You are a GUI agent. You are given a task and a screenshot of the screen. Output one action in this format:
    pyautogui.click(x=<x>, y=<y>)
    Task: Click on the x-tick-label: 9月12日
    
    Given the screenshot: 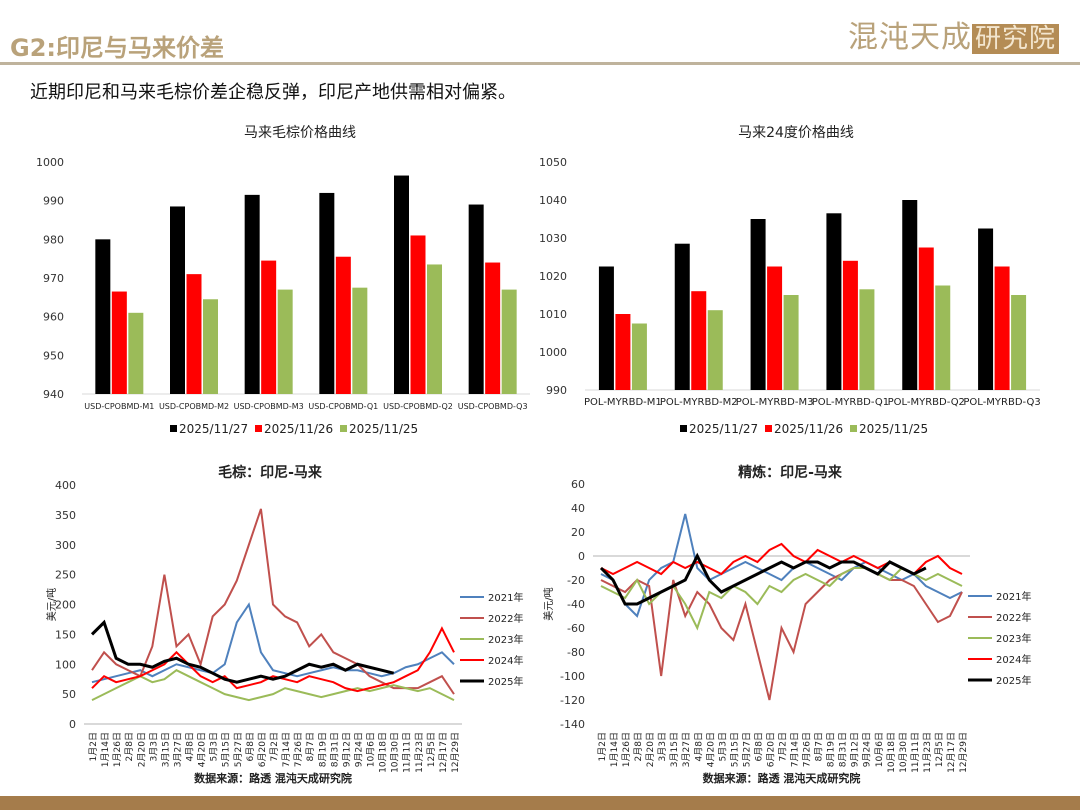 What is the action you would take?
    pyautogui.click(x=855, y=749)
    